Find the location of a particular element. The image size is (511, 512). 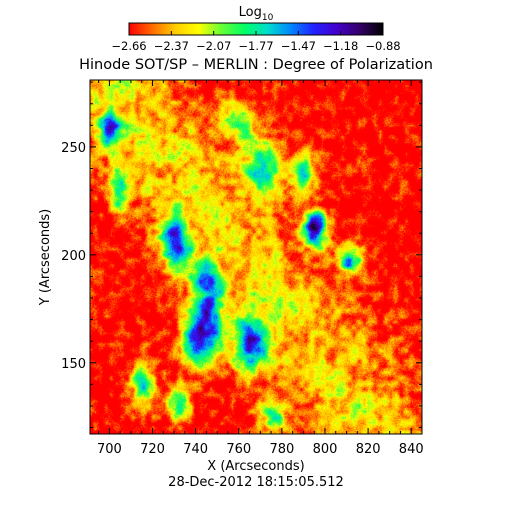

x-tick-label: 700 is located at coordinates (109, 449).